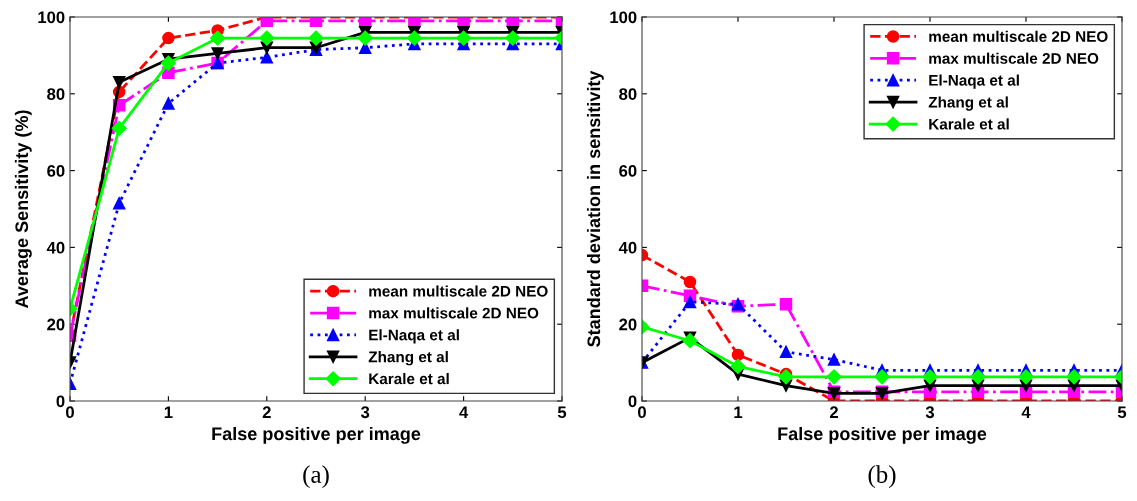 The height and width of the screenshot is (501, 1137). I want to click on text: (b), so click(882, 476).